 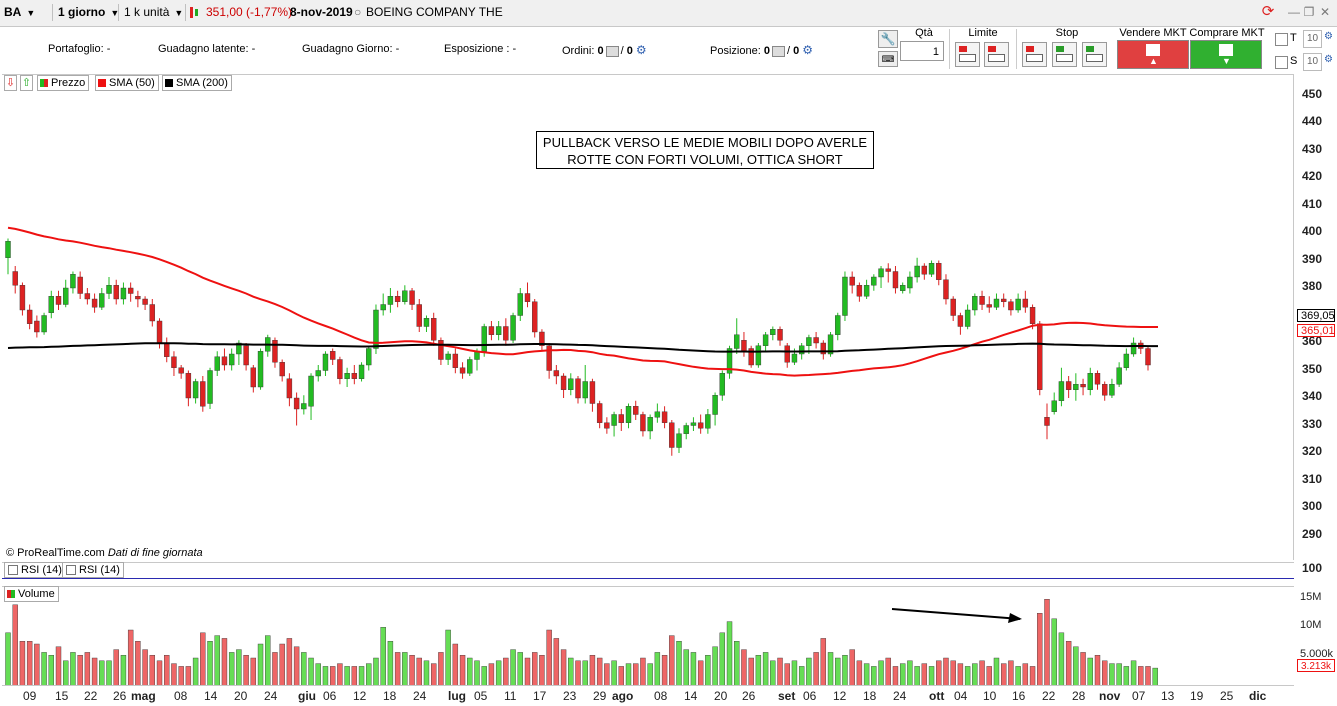 I want to click on refresh-icon: ⟳, so click(x=1268, y=11).